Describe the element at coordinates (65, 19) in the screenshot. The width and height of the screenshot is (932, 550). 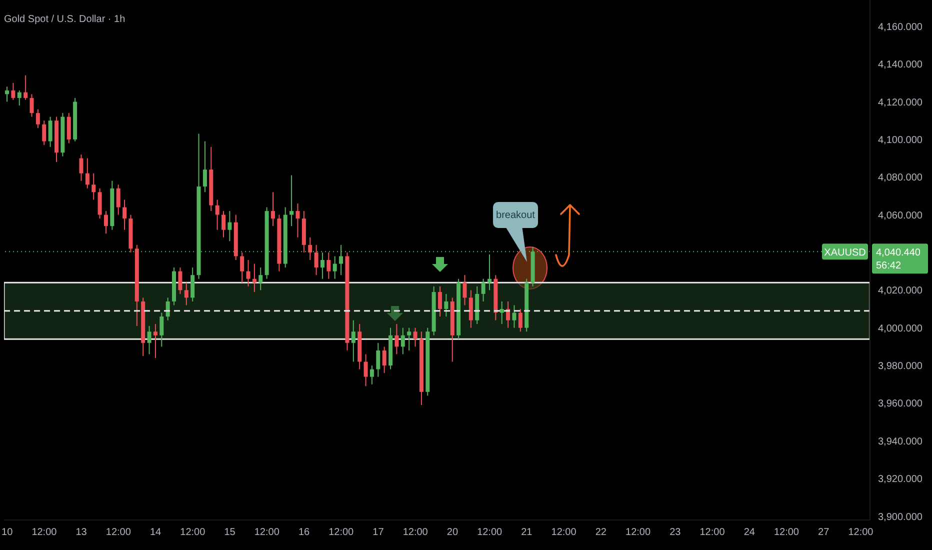
I see `text: Gold Spot / U.S. Dollar · 1h` at that location.